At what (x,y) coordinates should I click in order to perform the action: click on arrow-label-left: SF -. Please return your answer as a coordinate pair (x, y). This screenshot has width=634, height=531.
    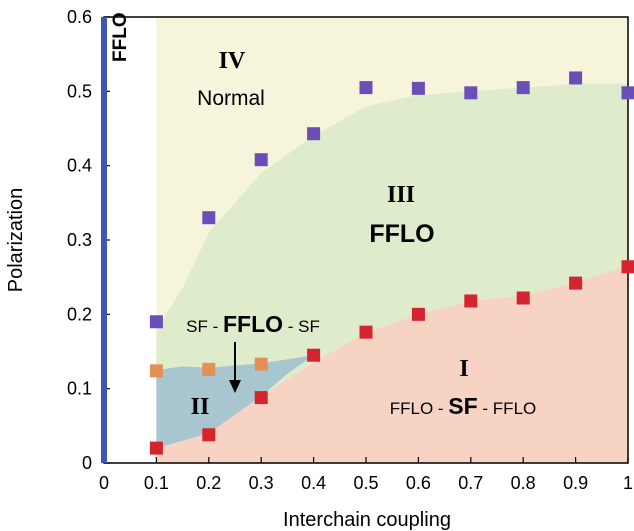
    Looking at the image, I should click on (204, 326).